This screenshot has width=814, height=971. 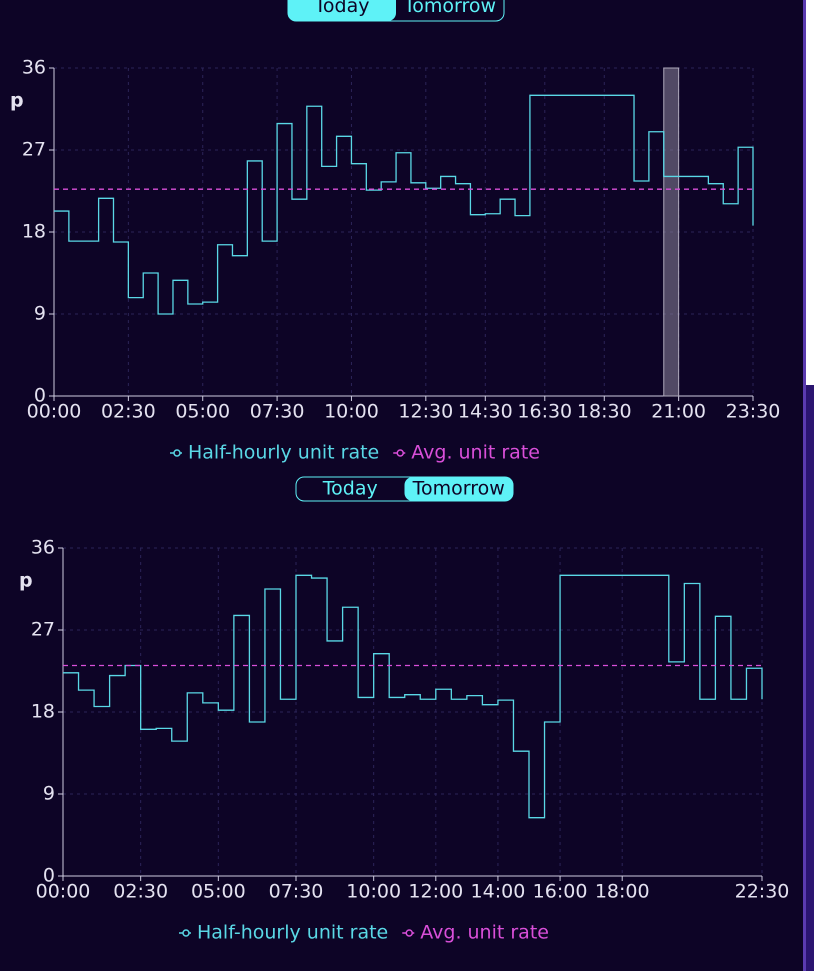 I want to click on x-tick-label: 18:00, so click(x=622, y=892).